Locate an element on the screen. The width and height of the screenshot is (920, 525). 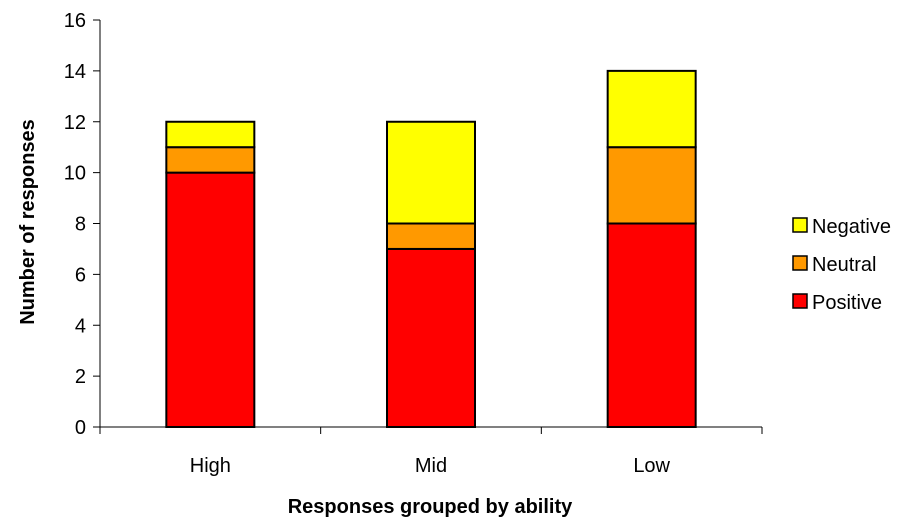
x-tick-label-mid: Mid is located at coordinates (431, 466).